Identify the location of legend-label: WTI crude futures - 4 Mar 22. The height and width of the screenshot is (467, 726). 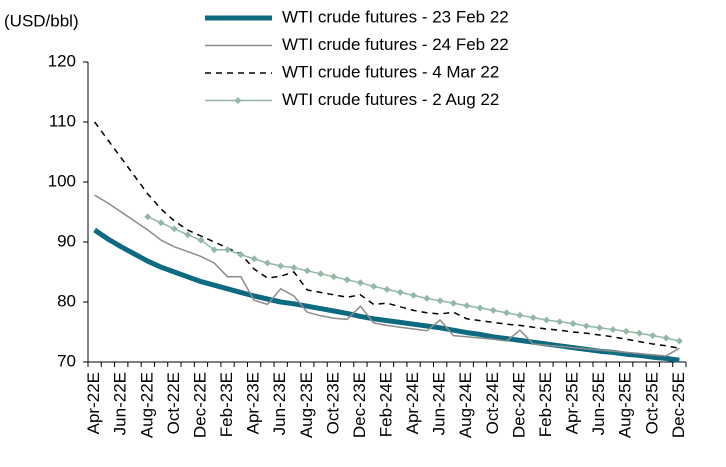
(390, 71).